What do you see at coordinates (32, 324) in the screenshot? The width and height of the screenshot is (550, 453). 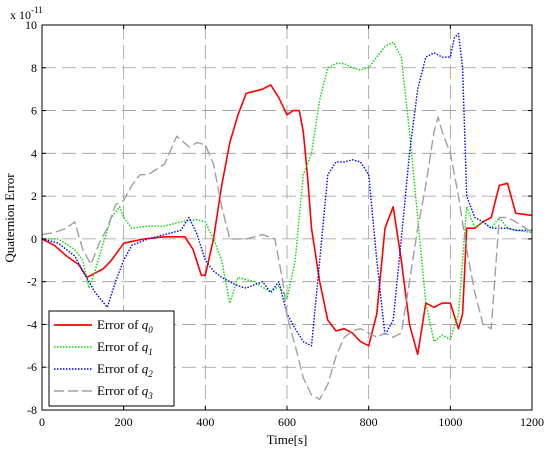 I see `y-tick-label: -4` at bounding box center [32, 324].